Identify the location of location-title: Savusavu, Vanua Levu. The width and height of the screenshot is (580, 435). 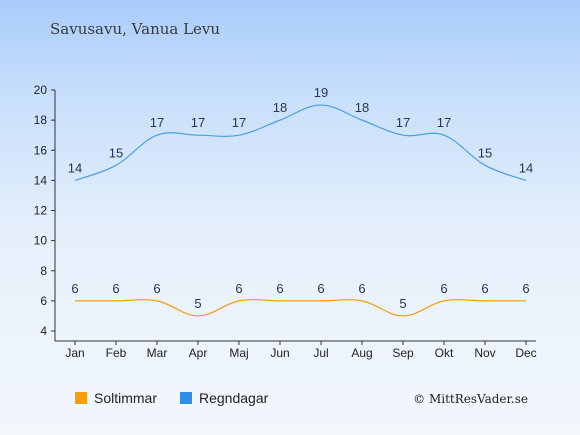
(135, 29).